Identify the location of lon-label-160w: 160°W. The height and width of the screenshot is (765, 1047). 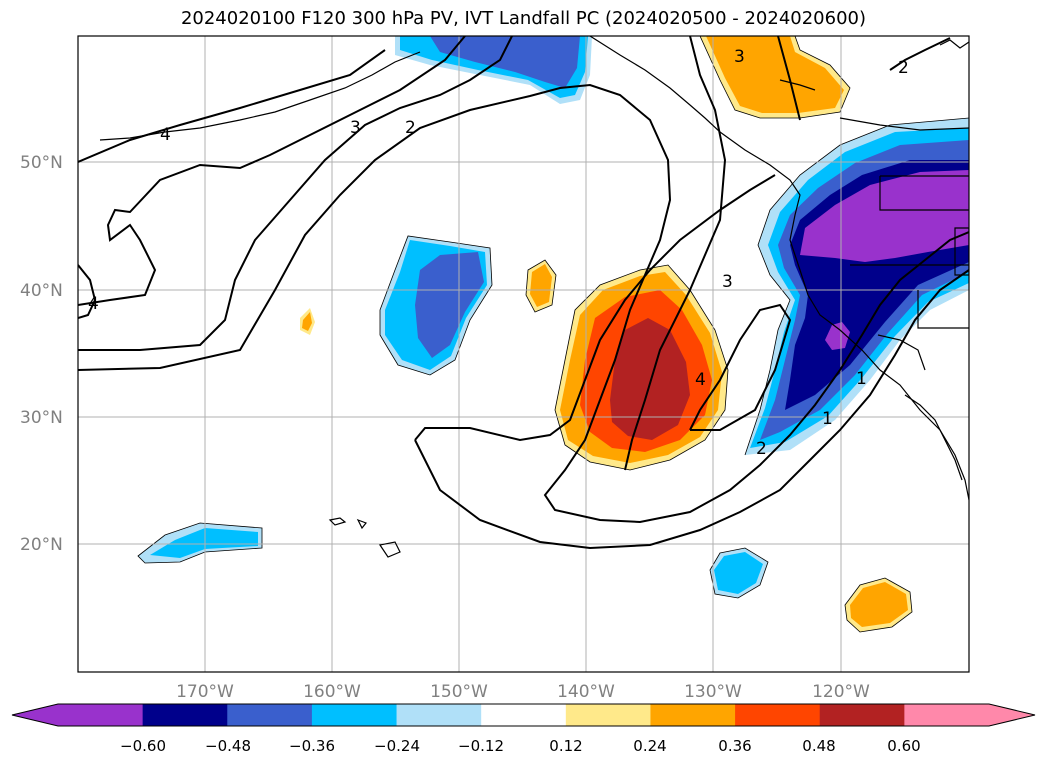
(332, 692).